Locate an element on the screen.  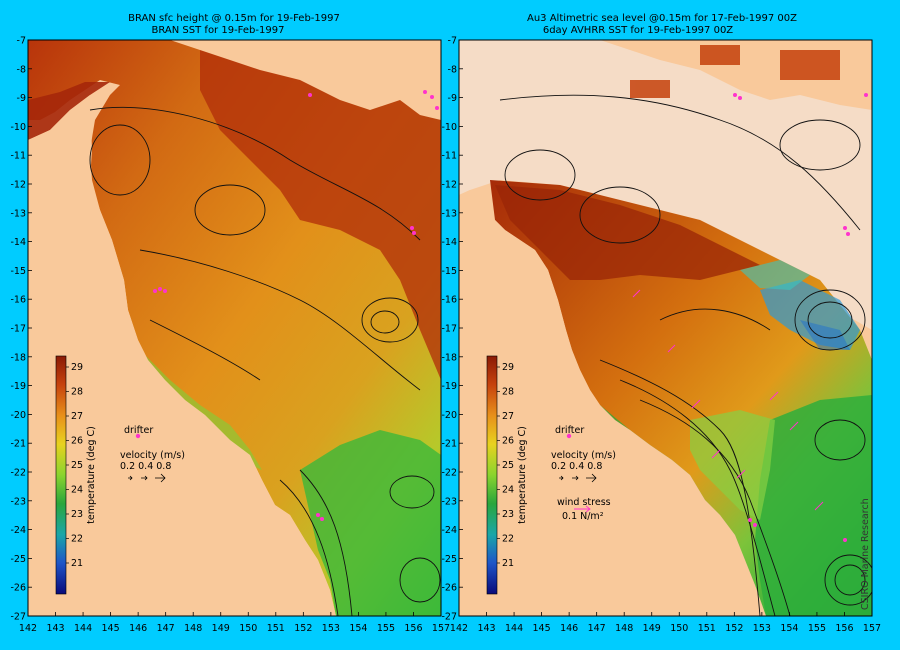
left-land-papua is located at coordinates (305, 80).